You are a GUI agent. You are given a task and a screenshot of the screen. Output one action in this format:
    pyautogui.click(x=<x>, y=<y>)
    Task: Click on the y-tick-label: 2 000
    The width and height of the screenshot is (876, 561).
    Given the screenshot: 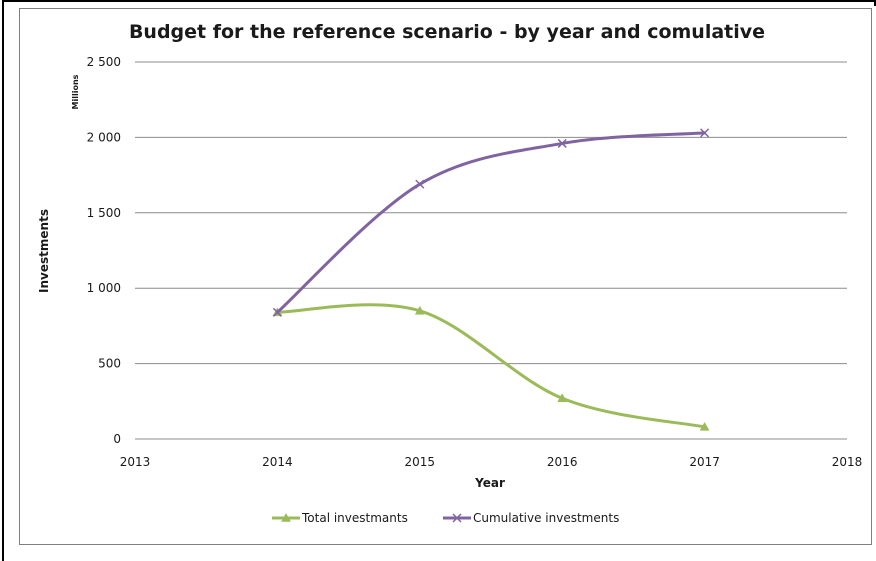 What is the action you would take?
    pyautogui.click(x=104, y=137)
    